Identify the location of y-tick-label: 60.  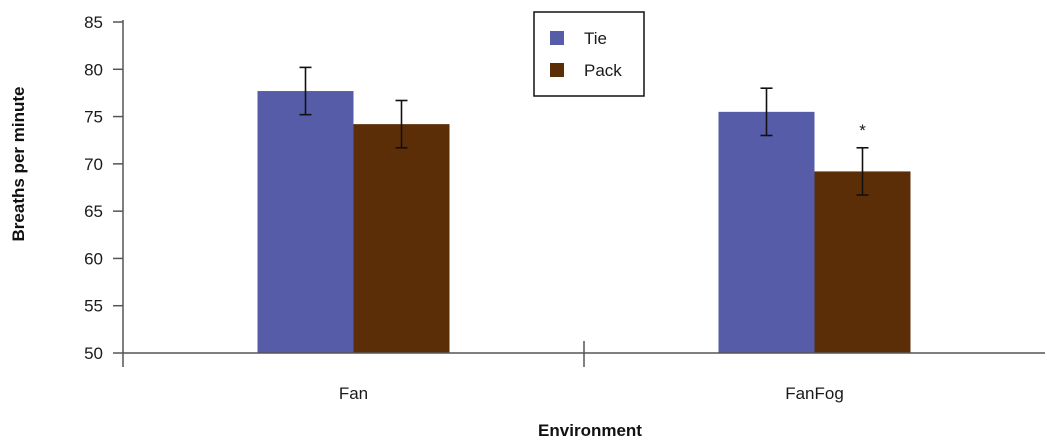
(93, 258).